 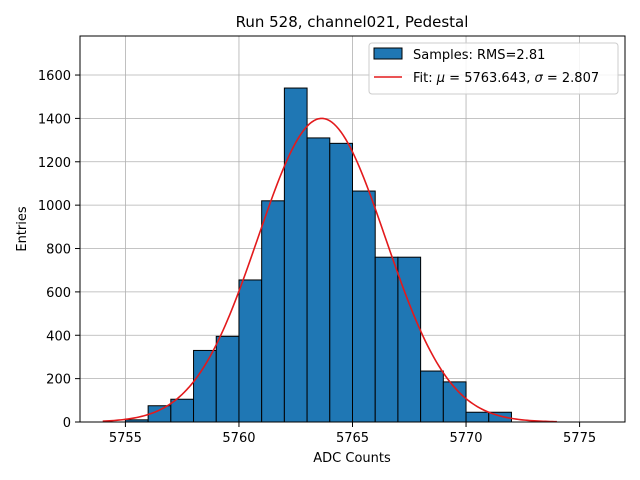 I want to click on y-tick-label: 1200, so click(x=54, y=163).